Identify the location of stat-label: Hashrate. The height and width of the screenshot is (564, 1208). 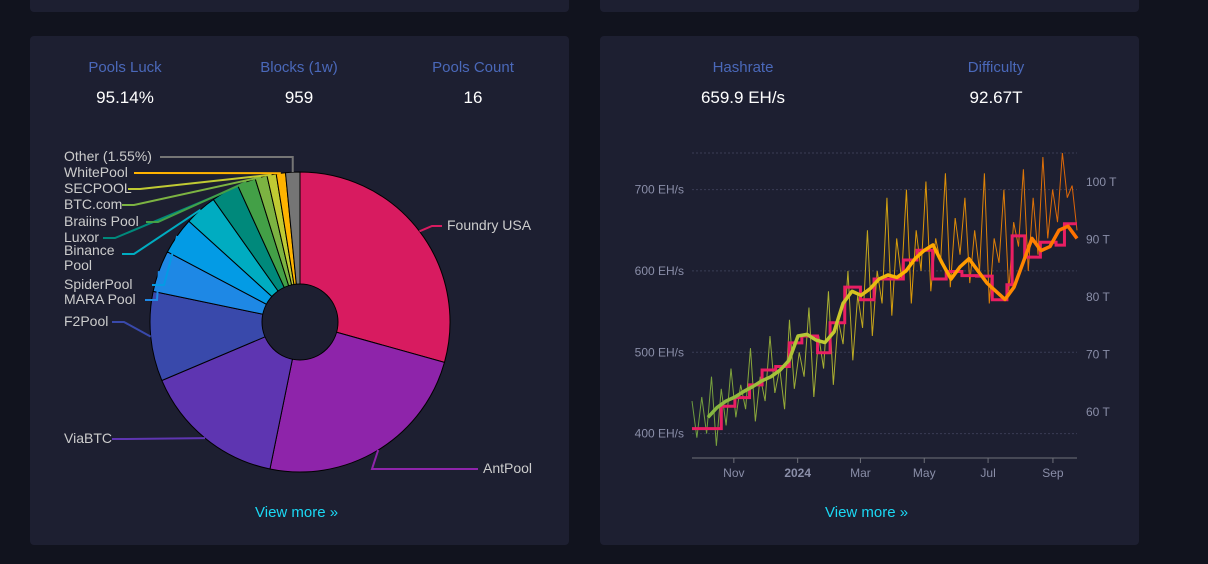
(743, 67).